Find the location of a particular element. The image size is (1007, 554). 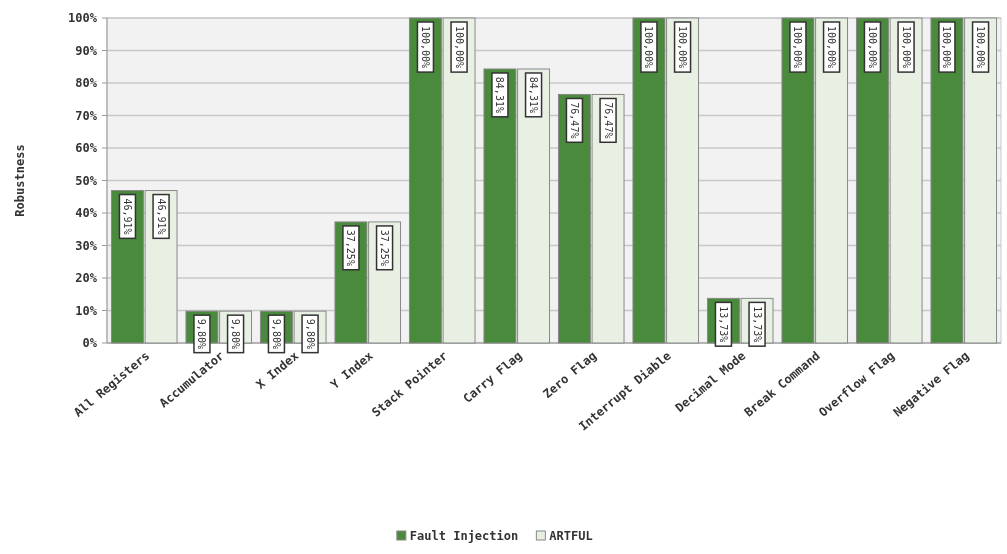

y-tick-label: 50% is located at coordinates (86, 180).